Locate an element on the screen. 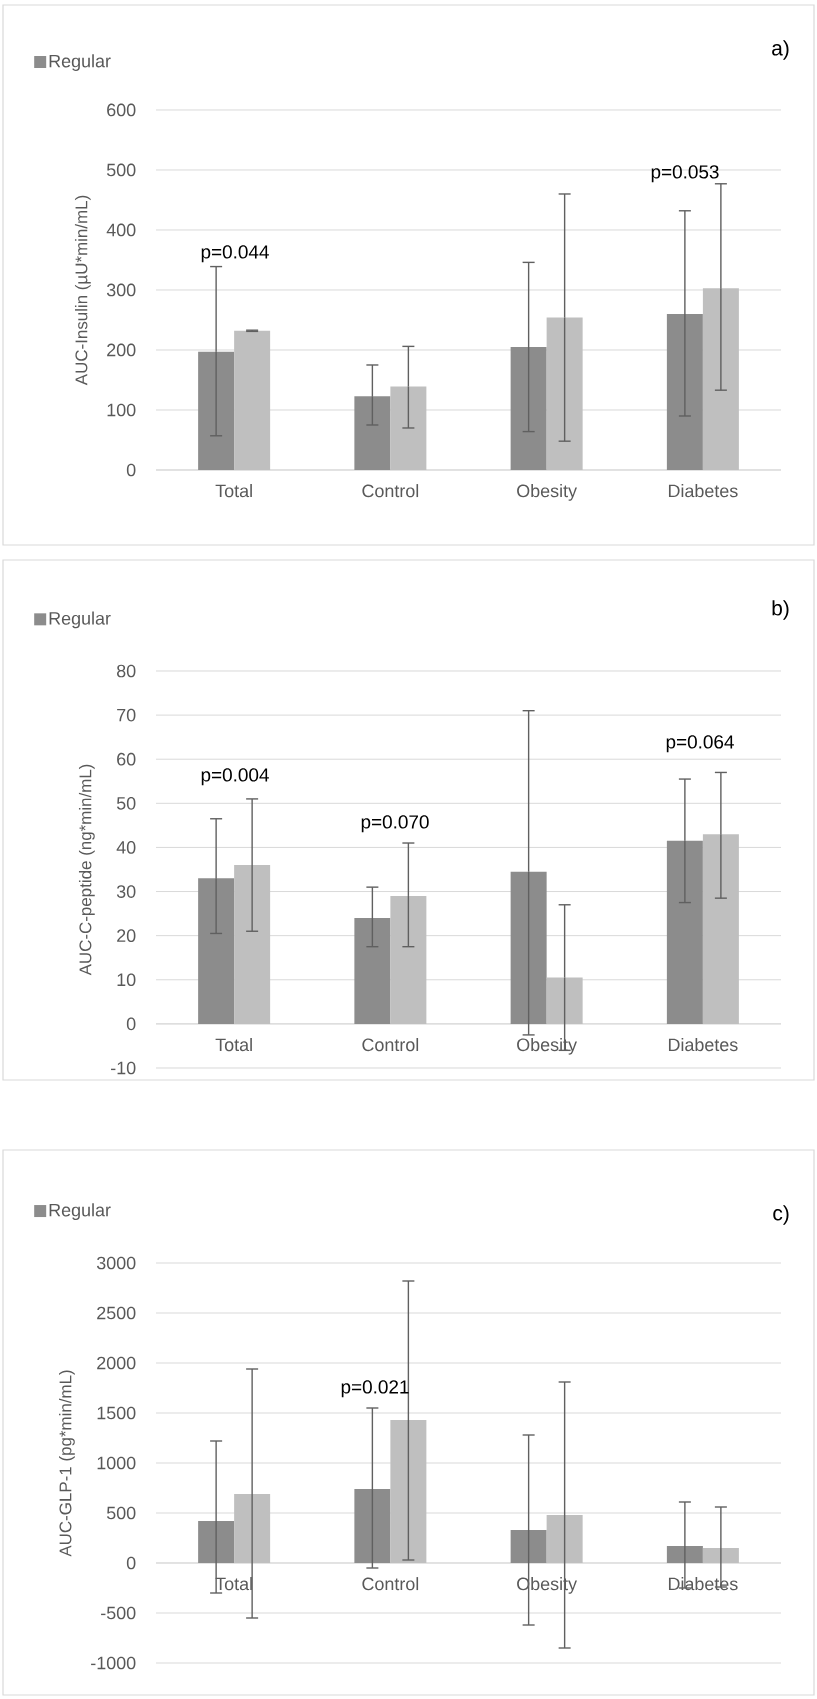 The height and width of the screenshot is (1699, 817). y-tick-label: 100 is located at coordinates (121, 410).